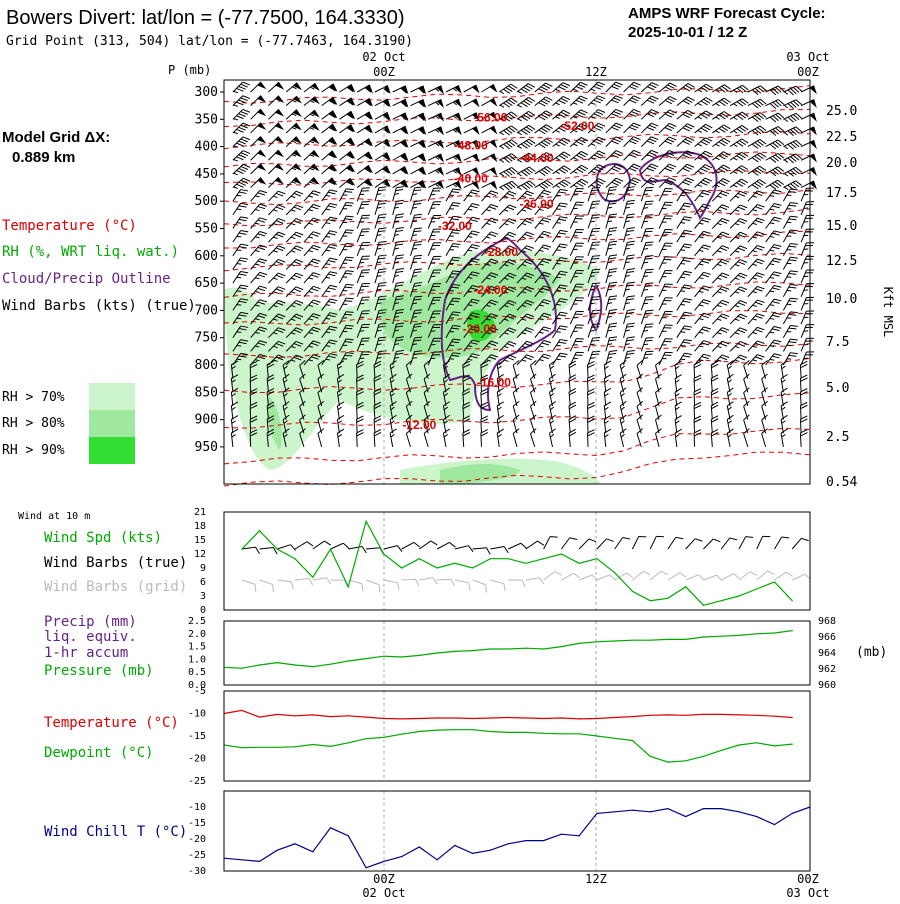 This screenshot has height=904, width=900. What do you see at coordinates (841, 163) in the screenshot?
I see `height-tick: 20.0` at bounding box center [841, 163].